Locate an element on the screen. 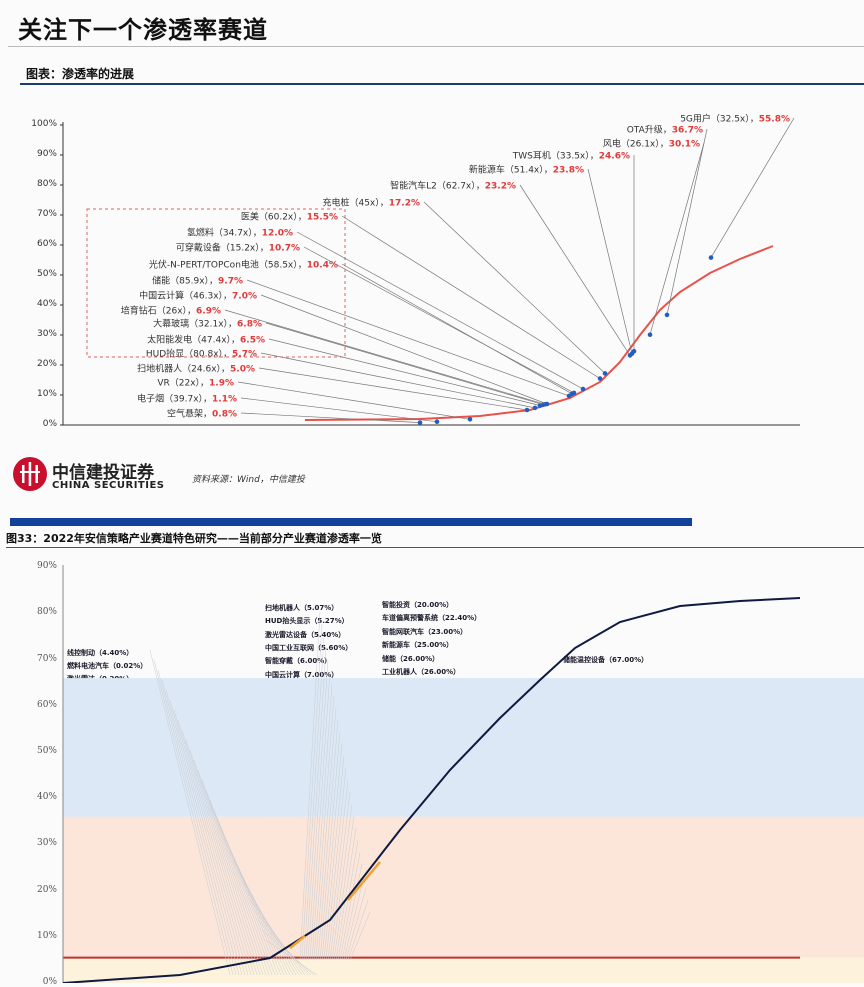 This screenshot has width=864, height=987. point-label: 可穿戴设备（15.2x），10.7% is located at coordinates (238, 247).